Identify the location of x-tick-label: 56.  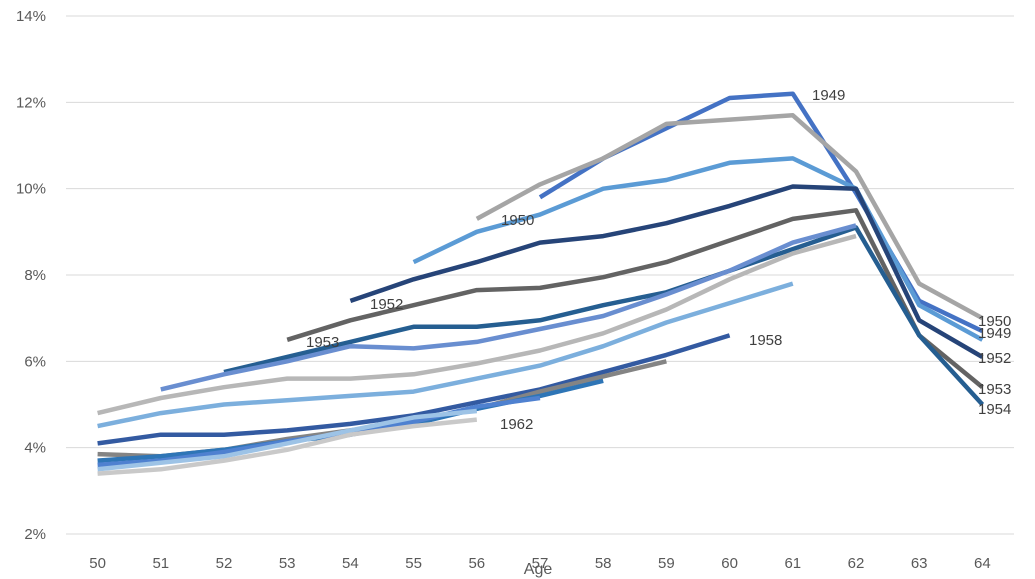
(476, 563).